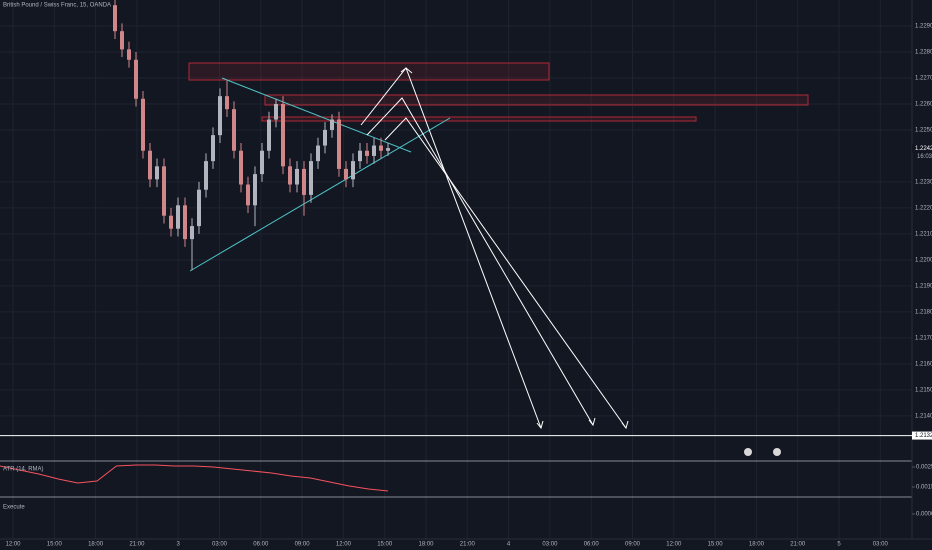 Image resolution: width=932 pixels, height=550 pixels. What do you see at coordinates (923, 286) in the screenshot?
I see `y-tick-label: 1.21900` at bounding box center [923, 286].